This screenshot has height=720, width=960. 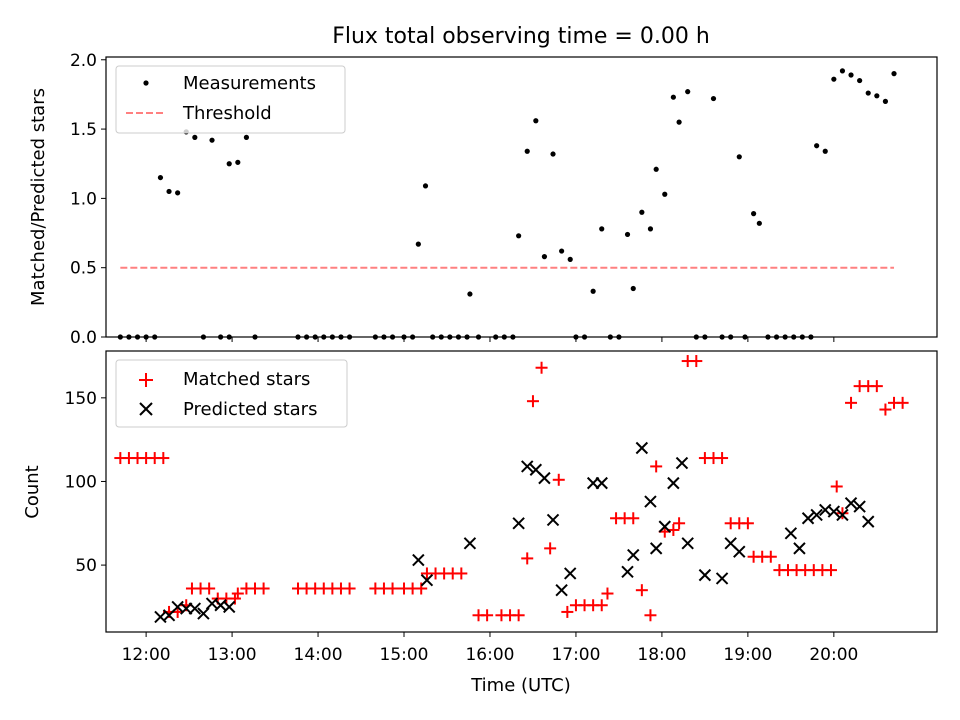 What do you see at coordinates (227, 113) in the screenshot?
I see `legend-threshold-label: Threshold` at bounding box center [227, 113].